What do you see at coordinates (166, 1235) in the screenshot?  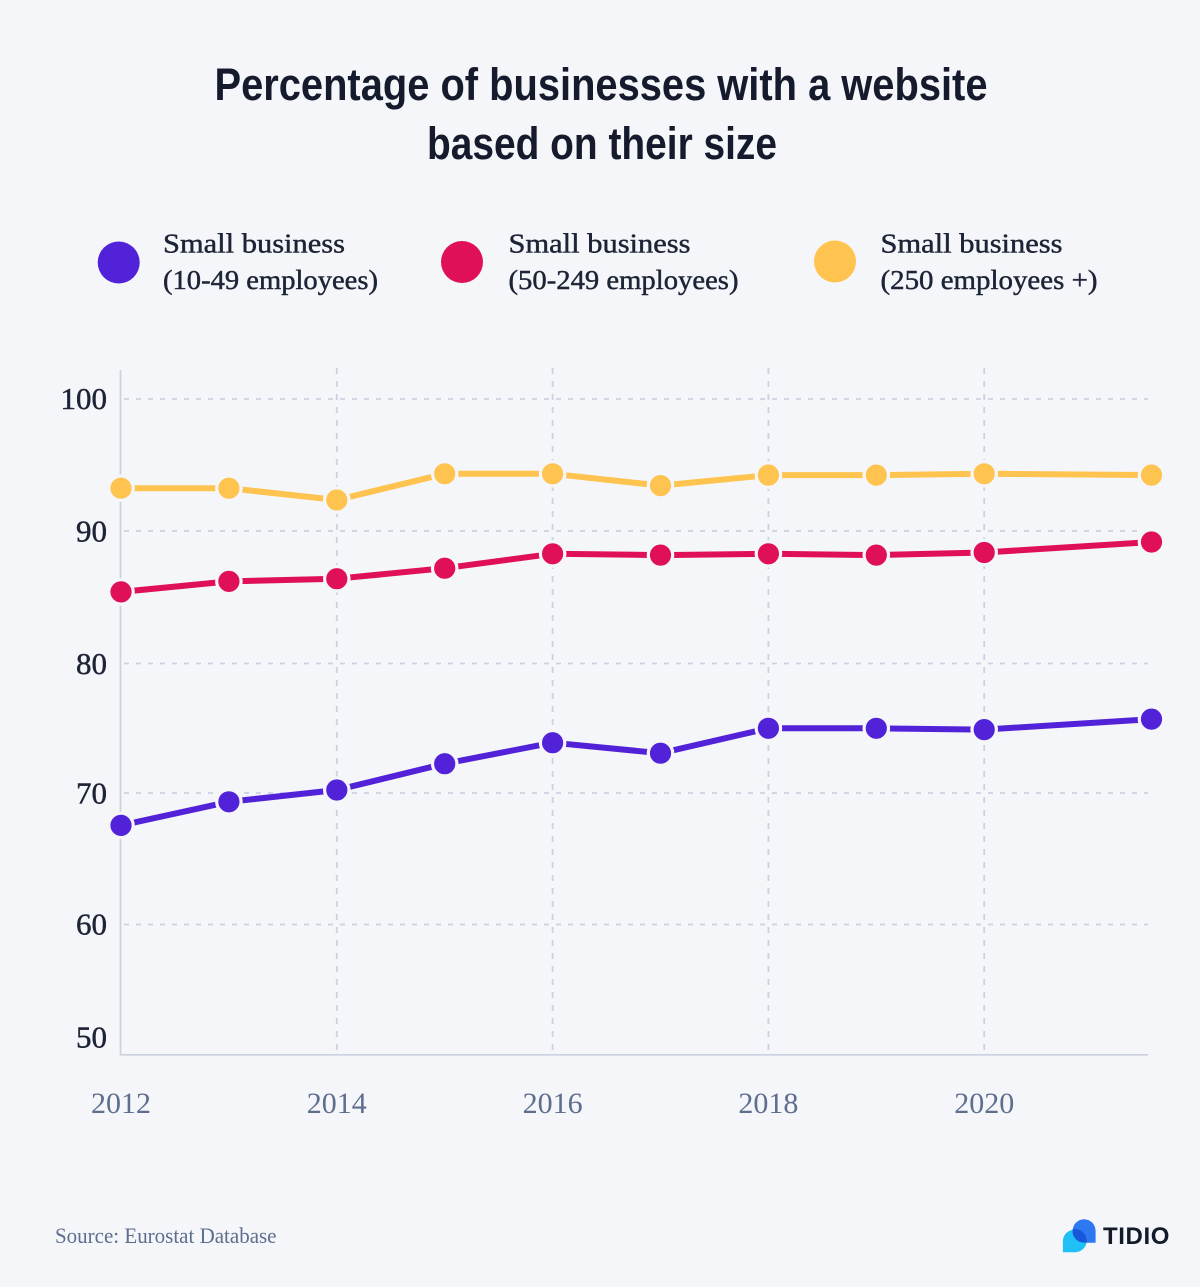 I see `svg-text: Source: Eurostat Database` at bounding box center [166, 1235].